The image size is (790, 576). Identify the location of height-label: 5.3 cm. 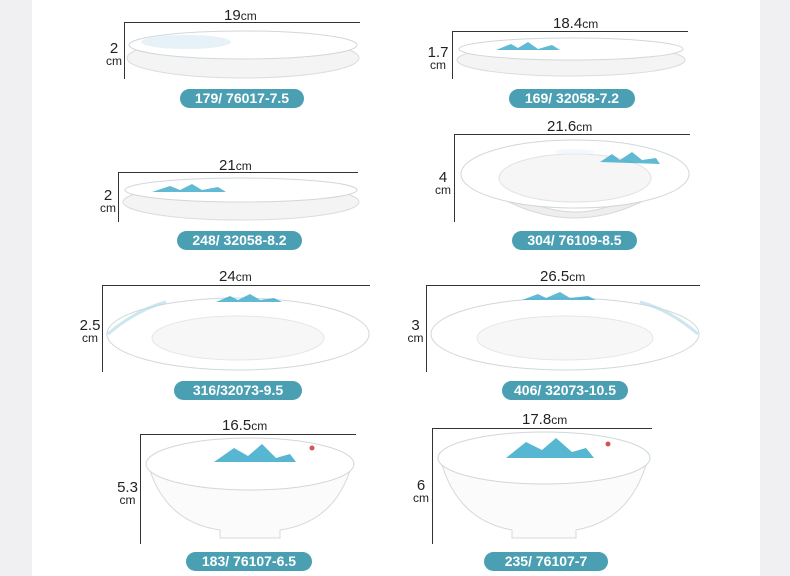
(127, 493).